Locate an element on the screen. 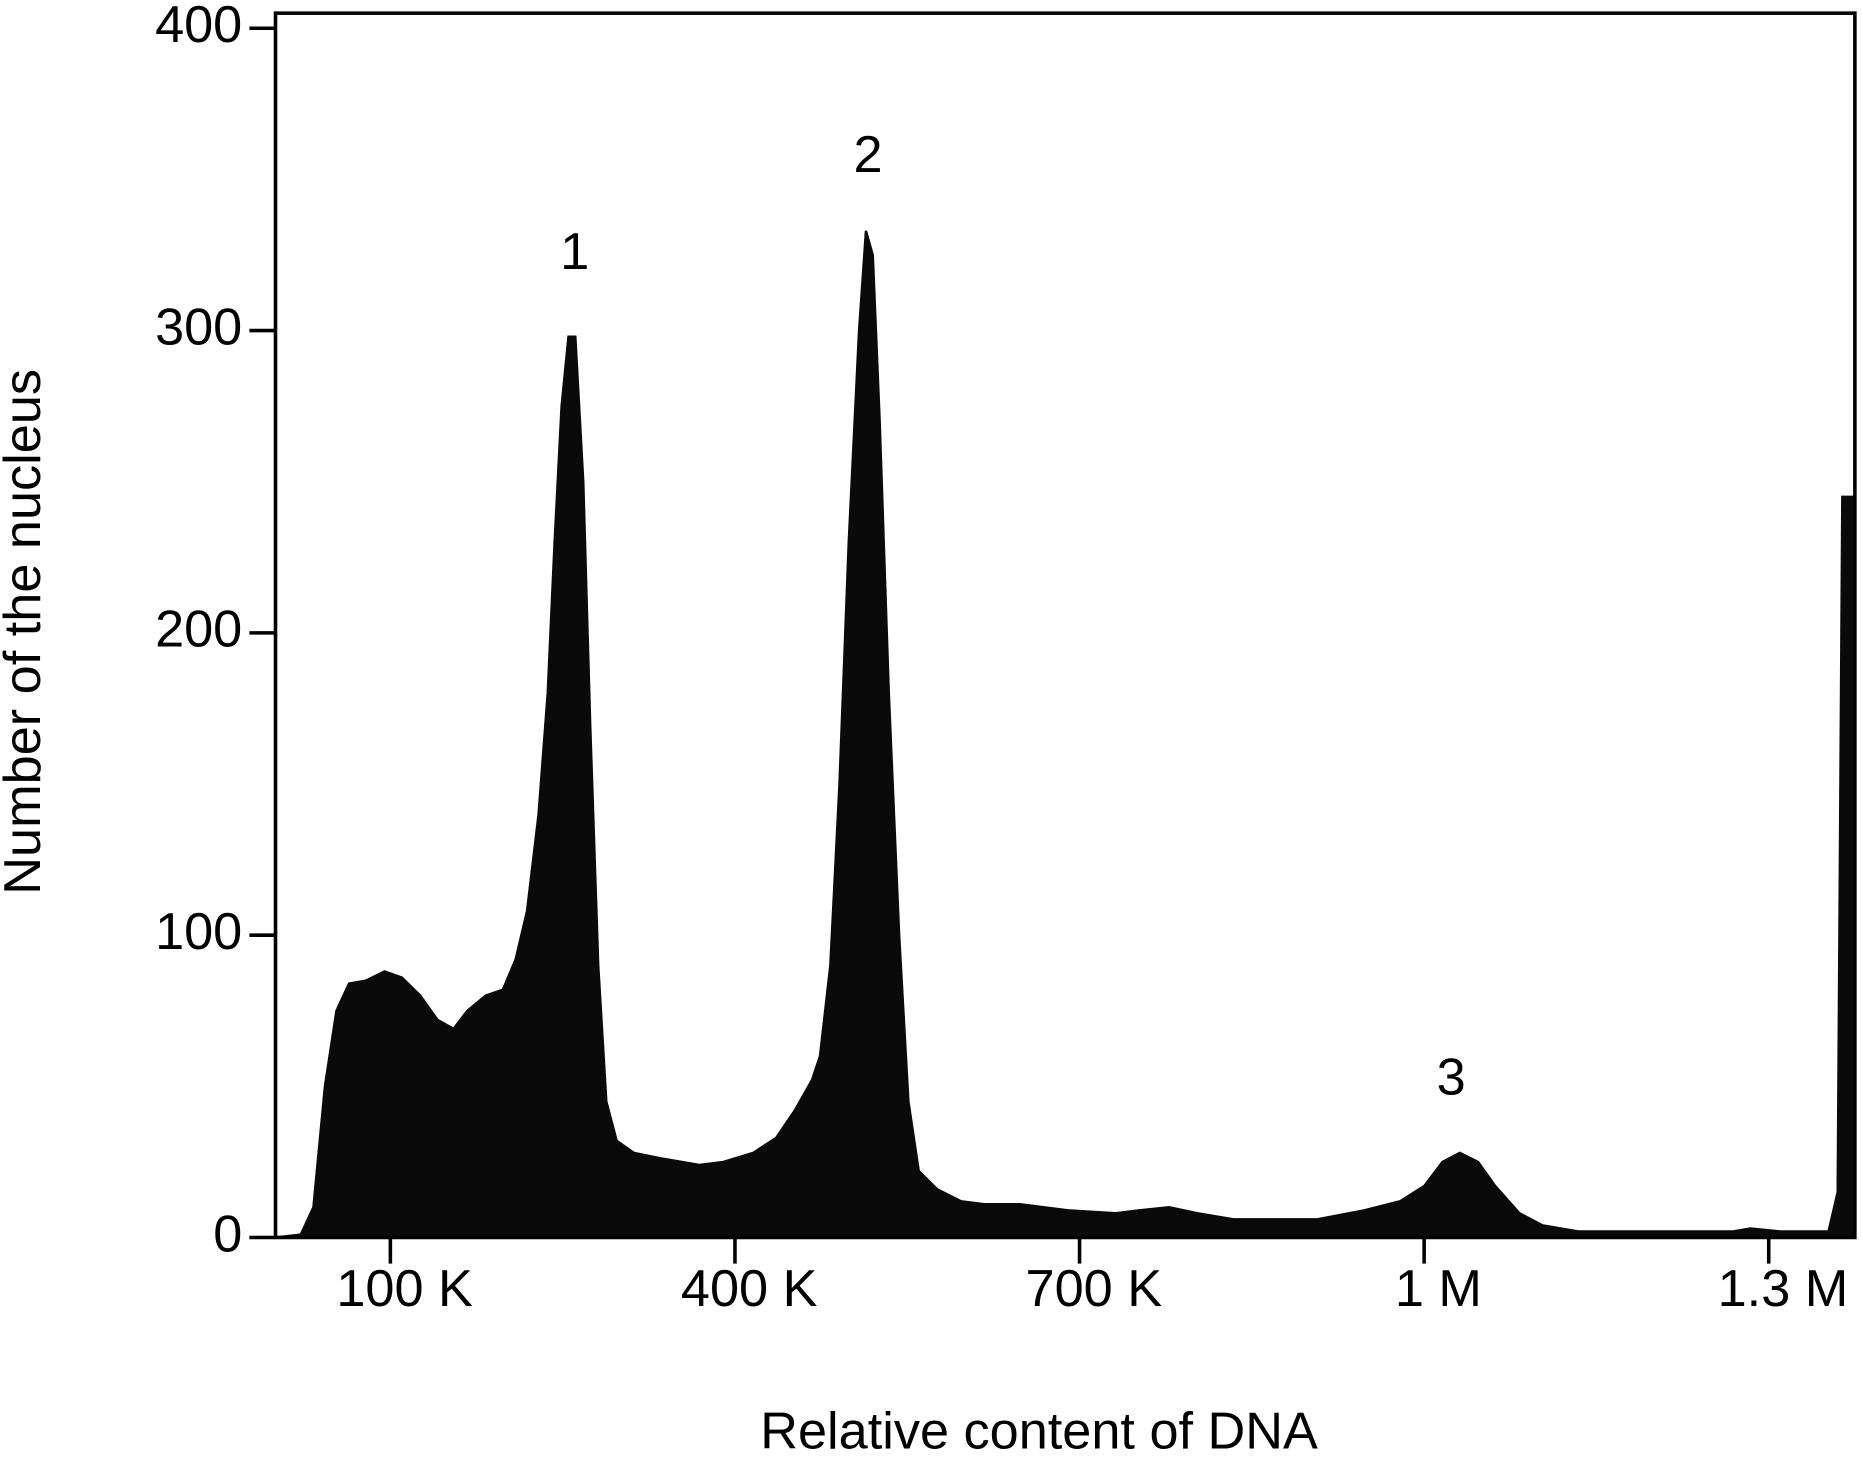 This screenshot has width=1862, height=1462. y-tick-label: 300 is located at coordinates (198, 327).